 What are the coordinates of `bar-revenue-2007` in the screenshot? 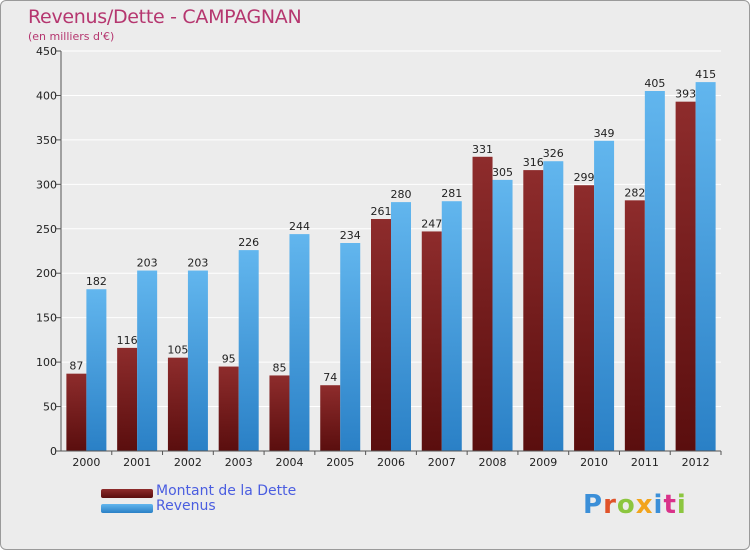 It's located at (451, 326).